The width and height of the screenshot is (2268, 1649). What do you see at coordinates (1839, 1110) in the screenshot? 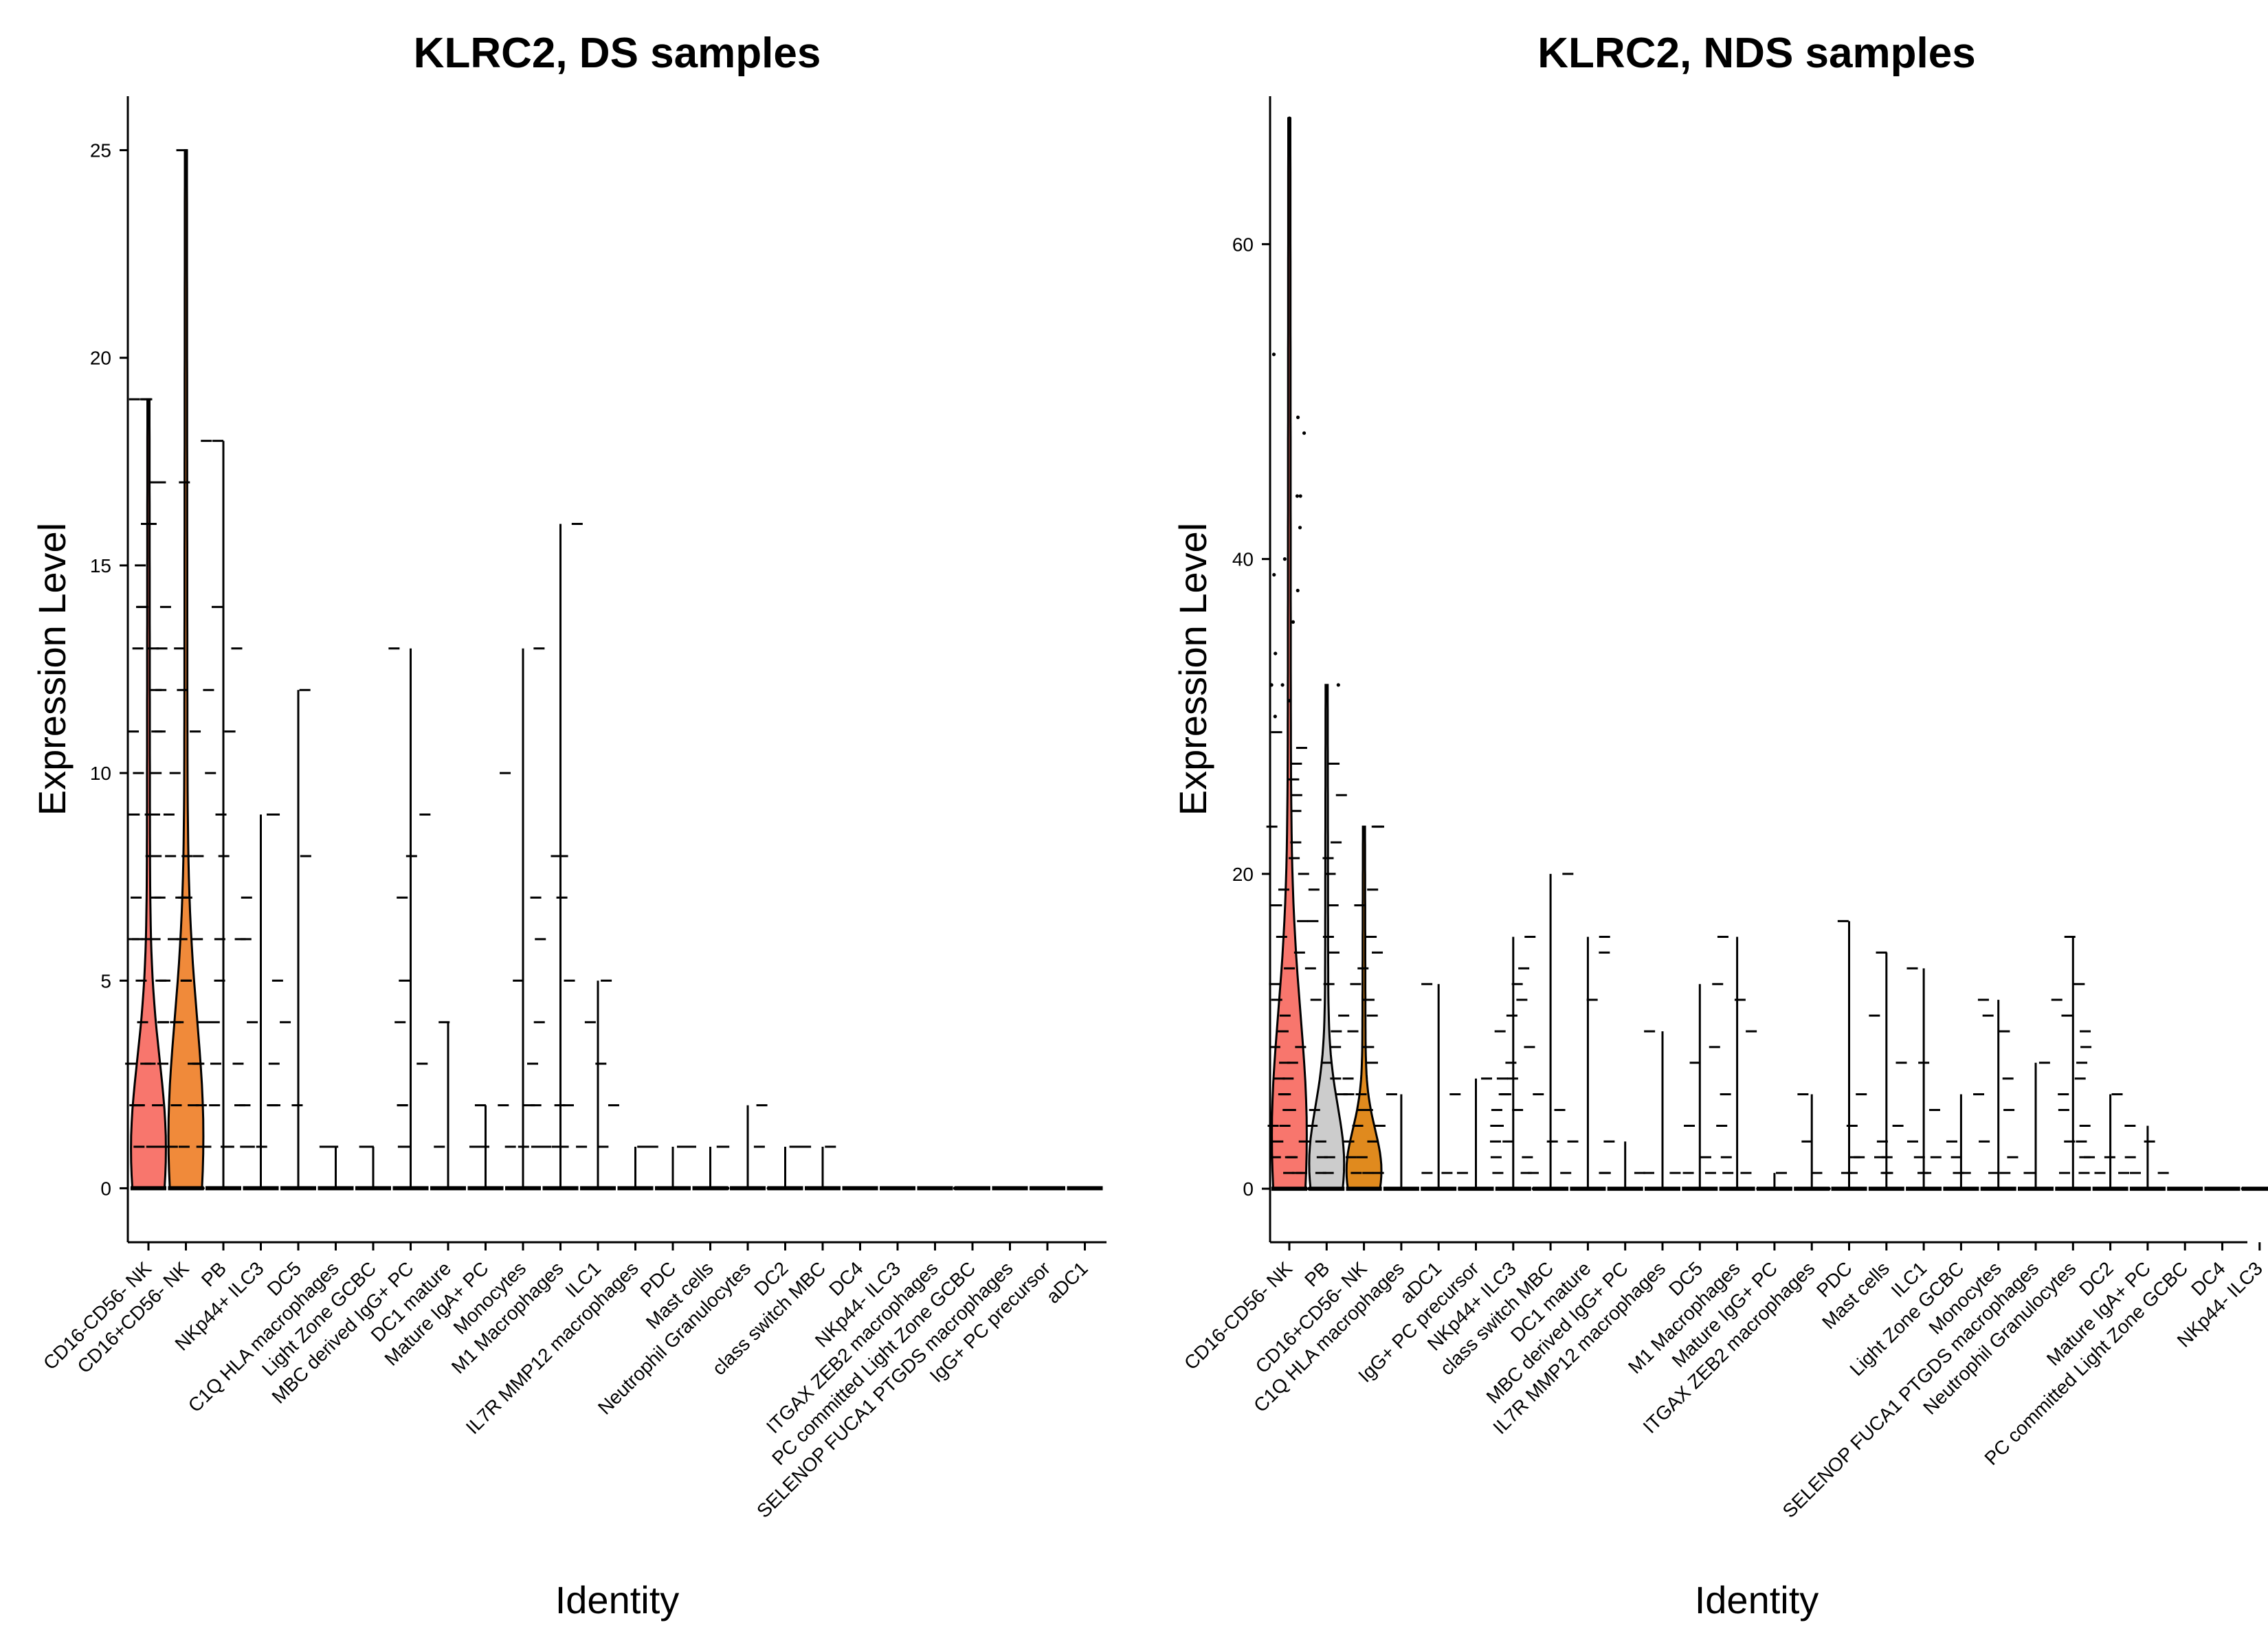
I see `category-pdc: PDC` at bounding box center [1839, 1110].